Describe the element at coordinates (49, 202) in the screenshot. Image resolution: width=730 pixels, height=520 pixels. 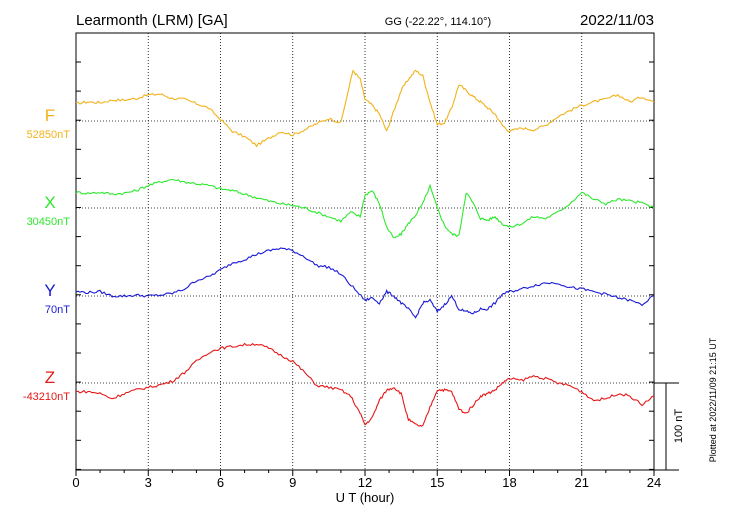
I see `series-name-x: X` at that location.